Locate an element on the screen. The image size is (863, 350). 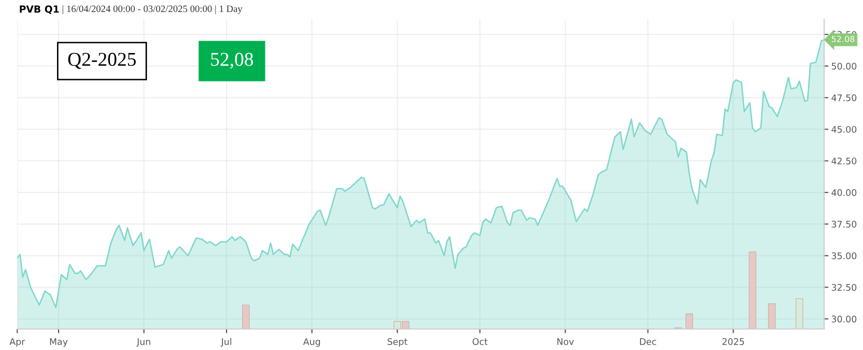
y-tick-label: 47.50 is located at coordinates (844, 98).